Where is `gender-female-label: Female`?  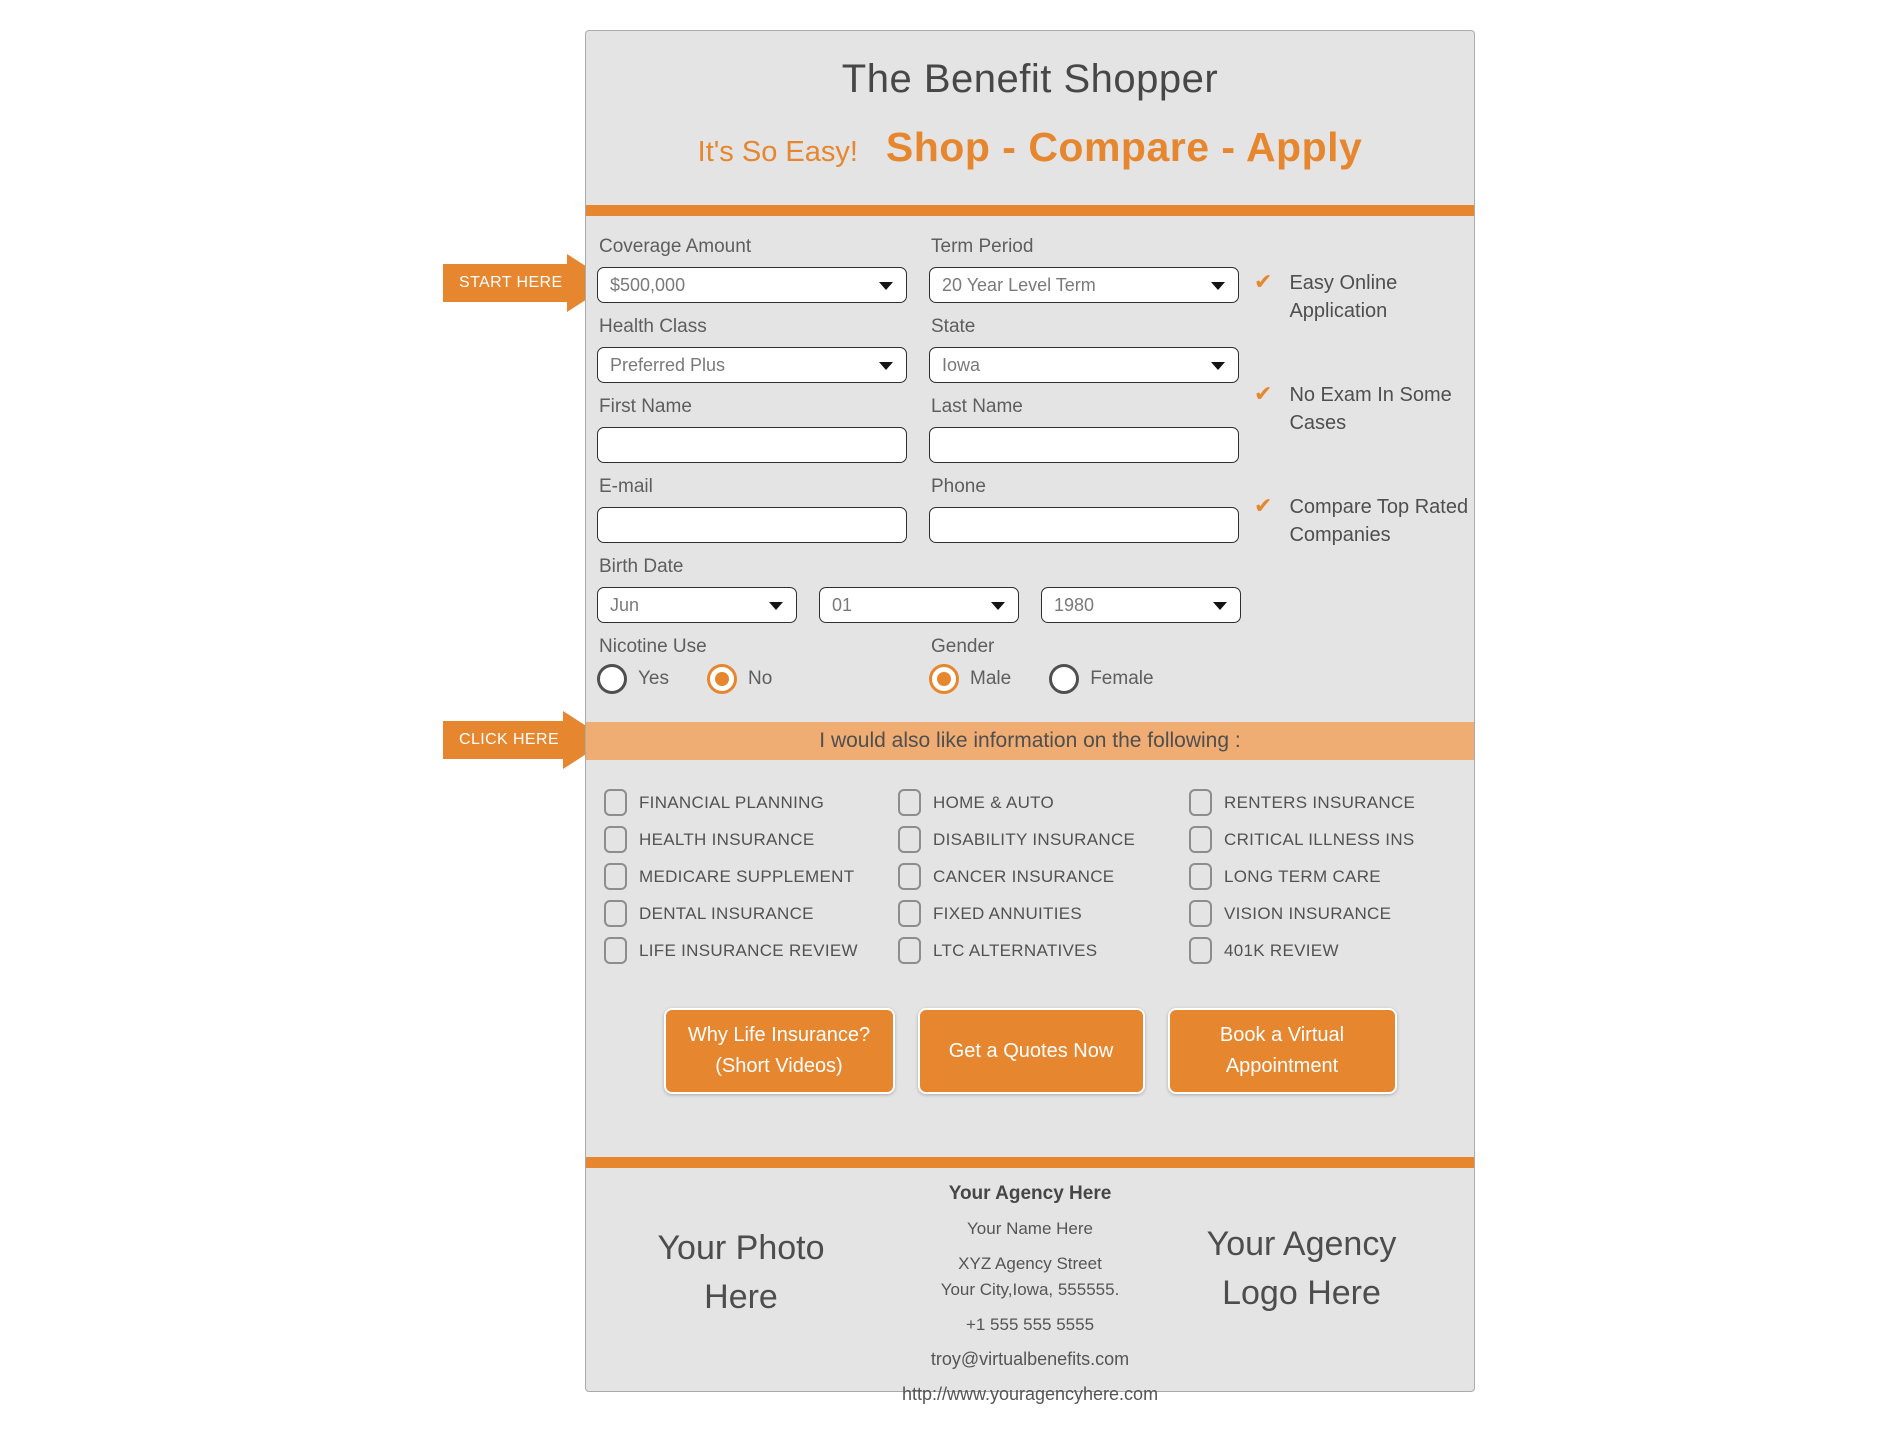 gender-female-label: Female is located at coordinates (1122, 678).